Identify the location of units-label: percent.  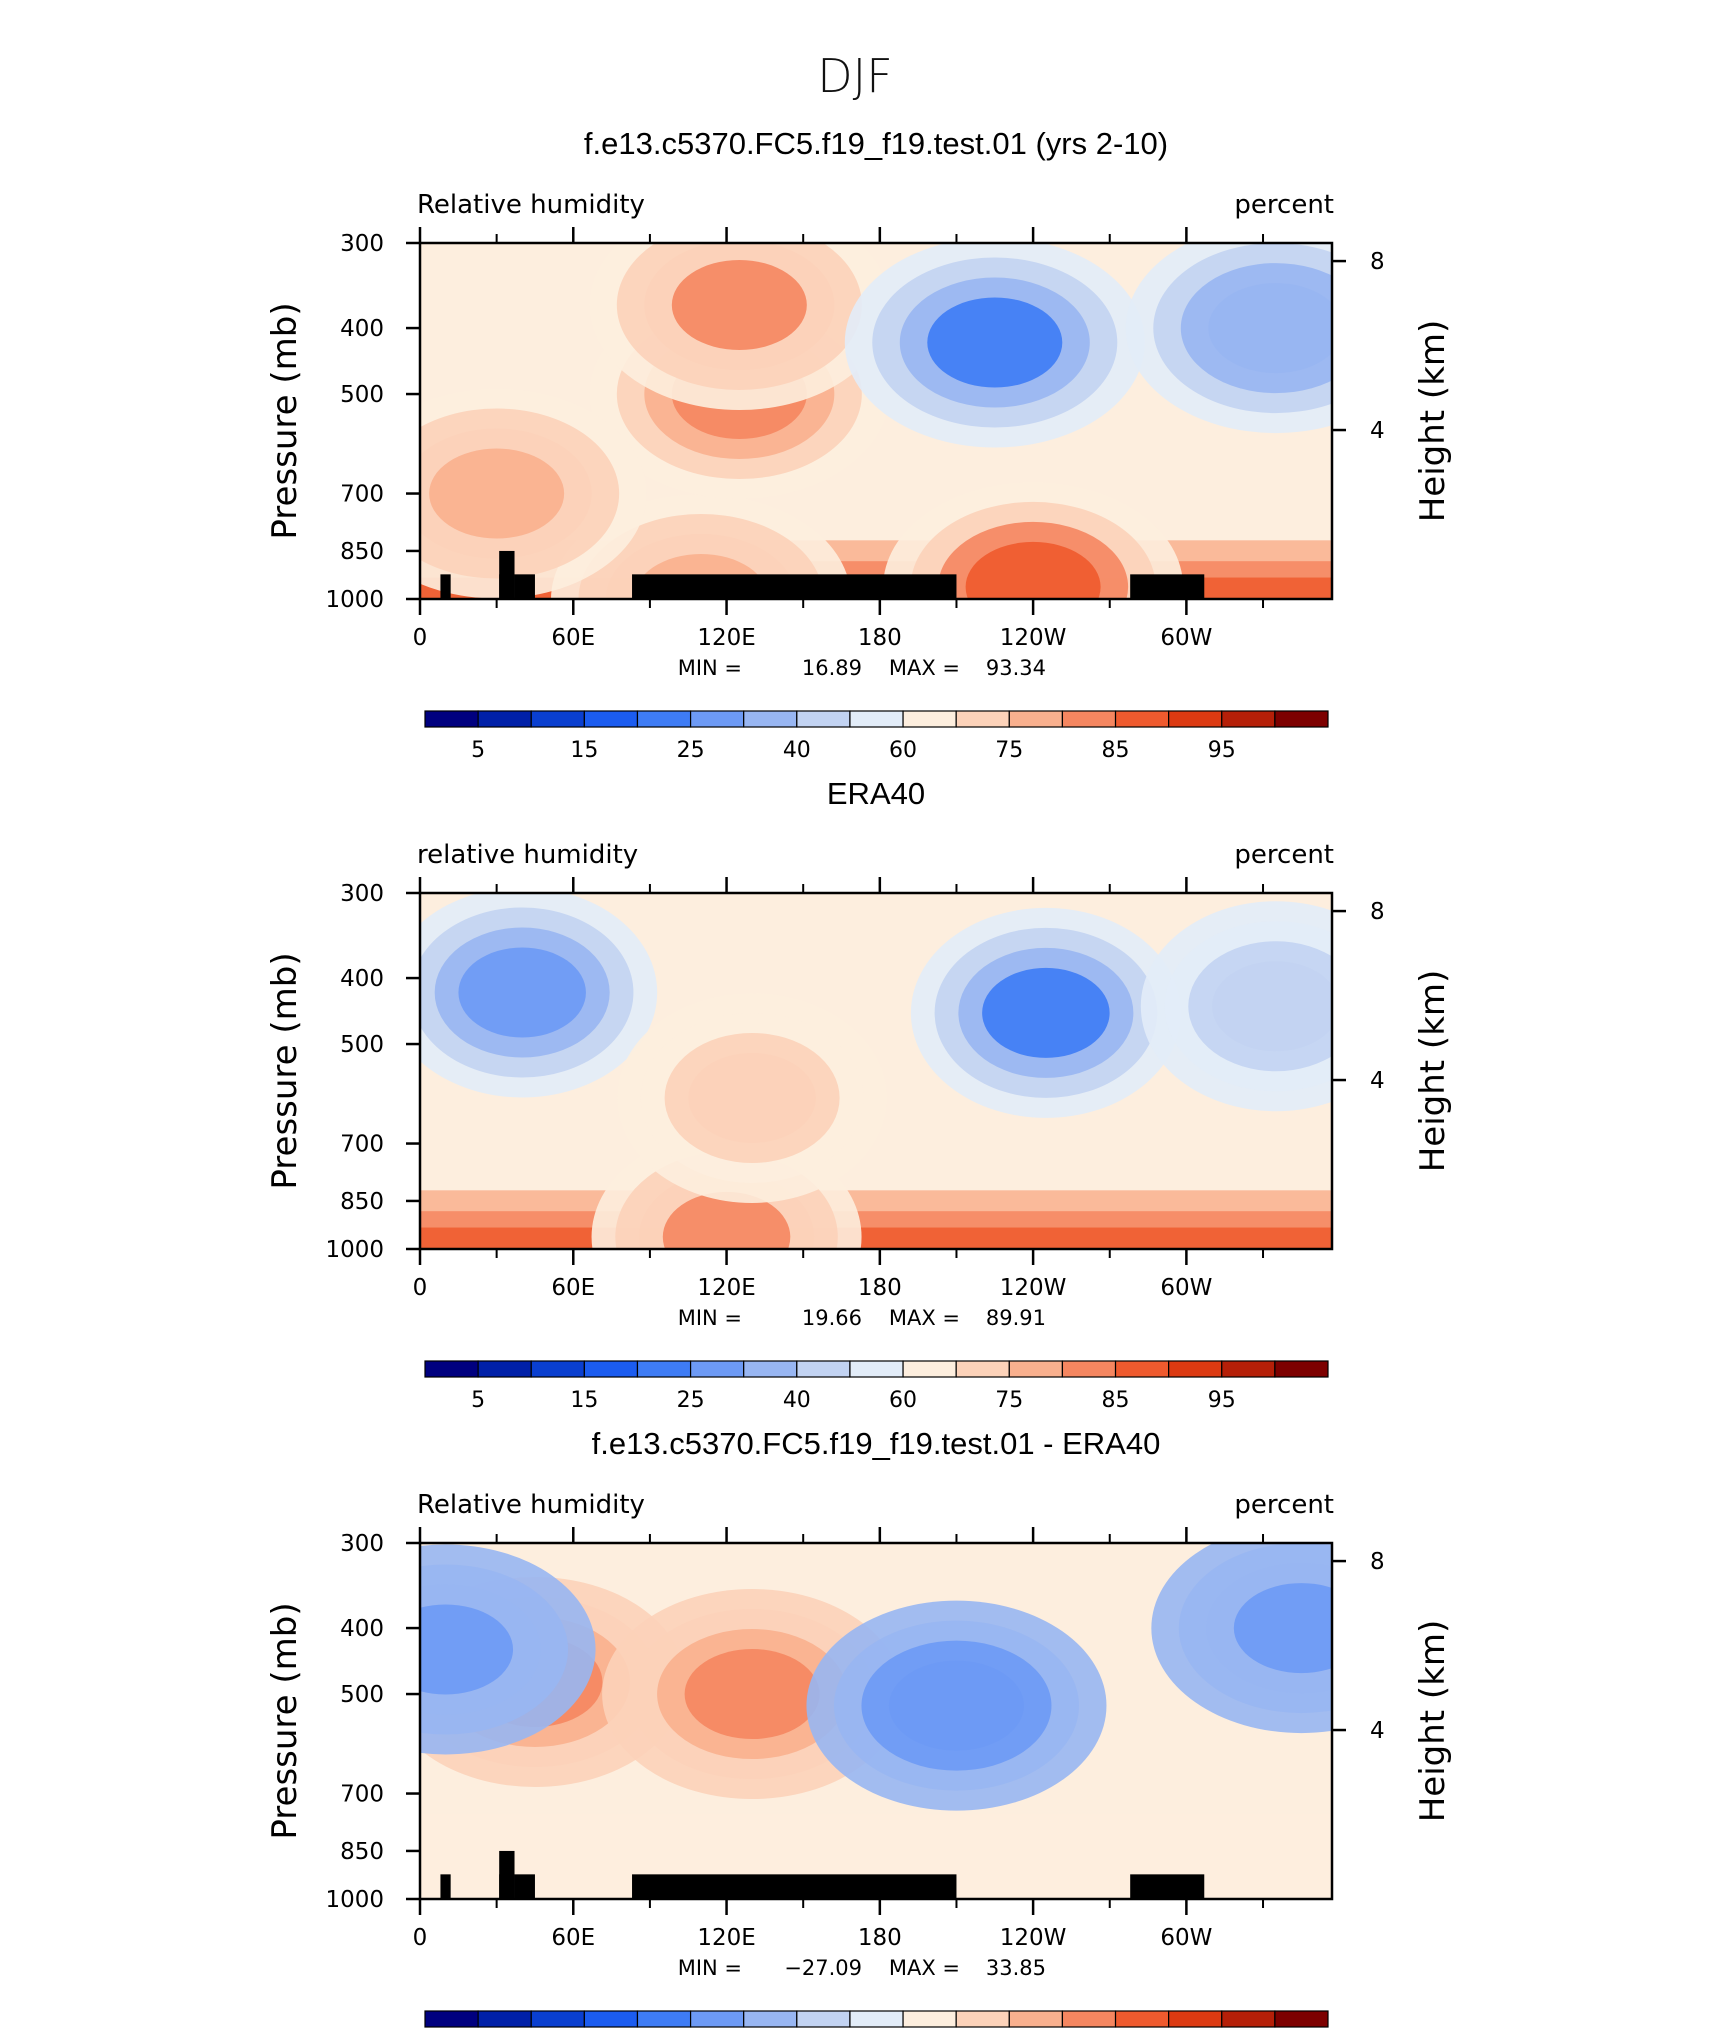
(1284, 1505).